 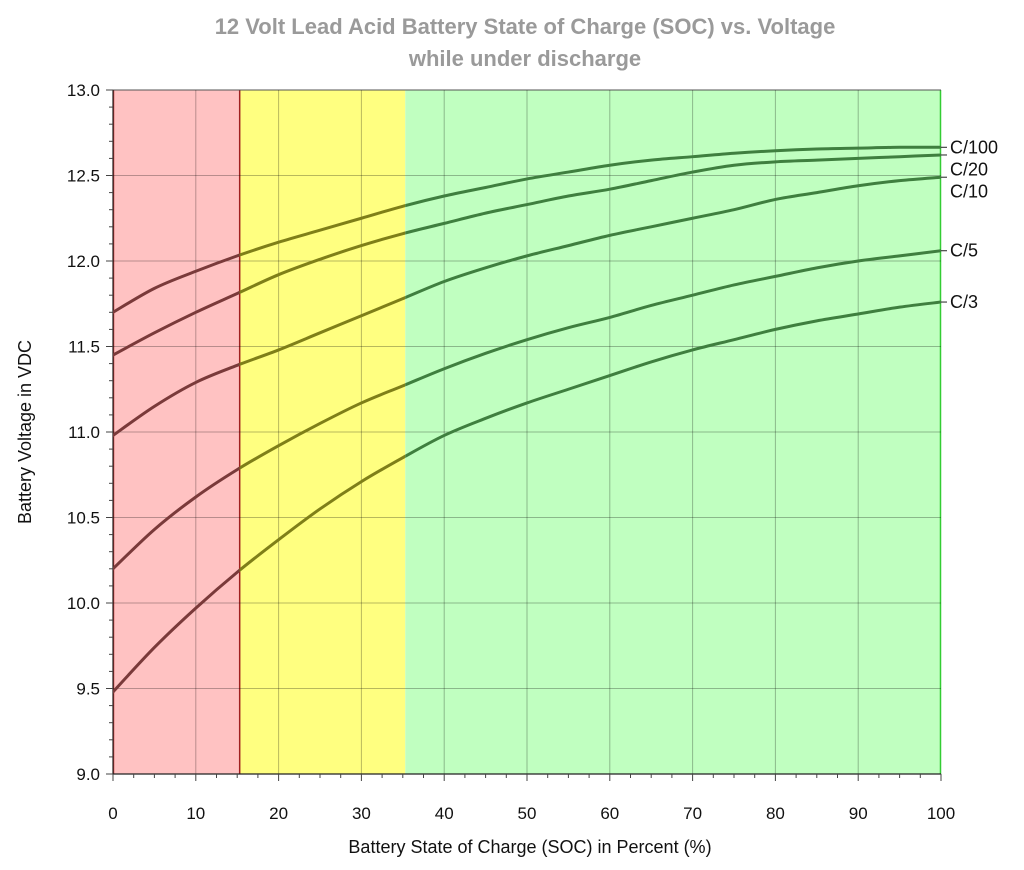 I want to click on y-axis-label: Battery Voltage in VDC, so click(x=25, y=432).